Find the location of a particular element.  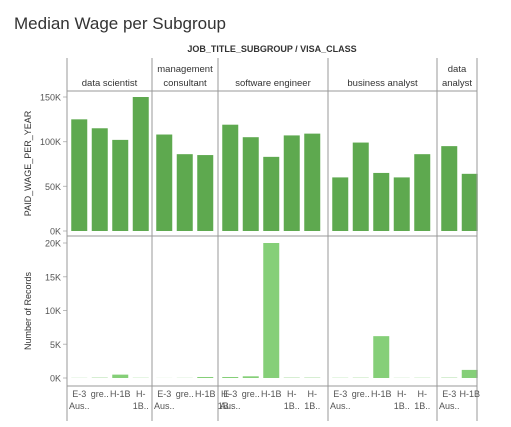

group-label: management is located at coordinates (185, 69).